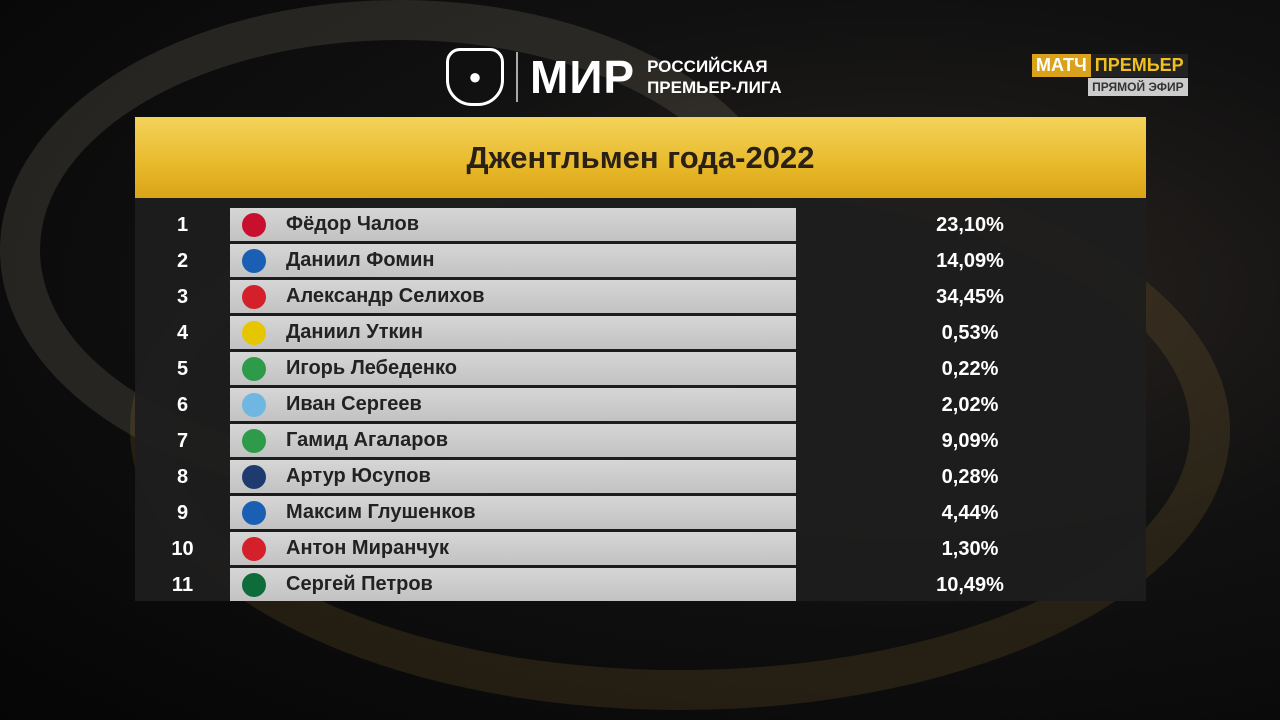 The width and height of the screenshot is (1280, 720). I want to click on player-cell: Даниил Уткин, so click(513, 332).